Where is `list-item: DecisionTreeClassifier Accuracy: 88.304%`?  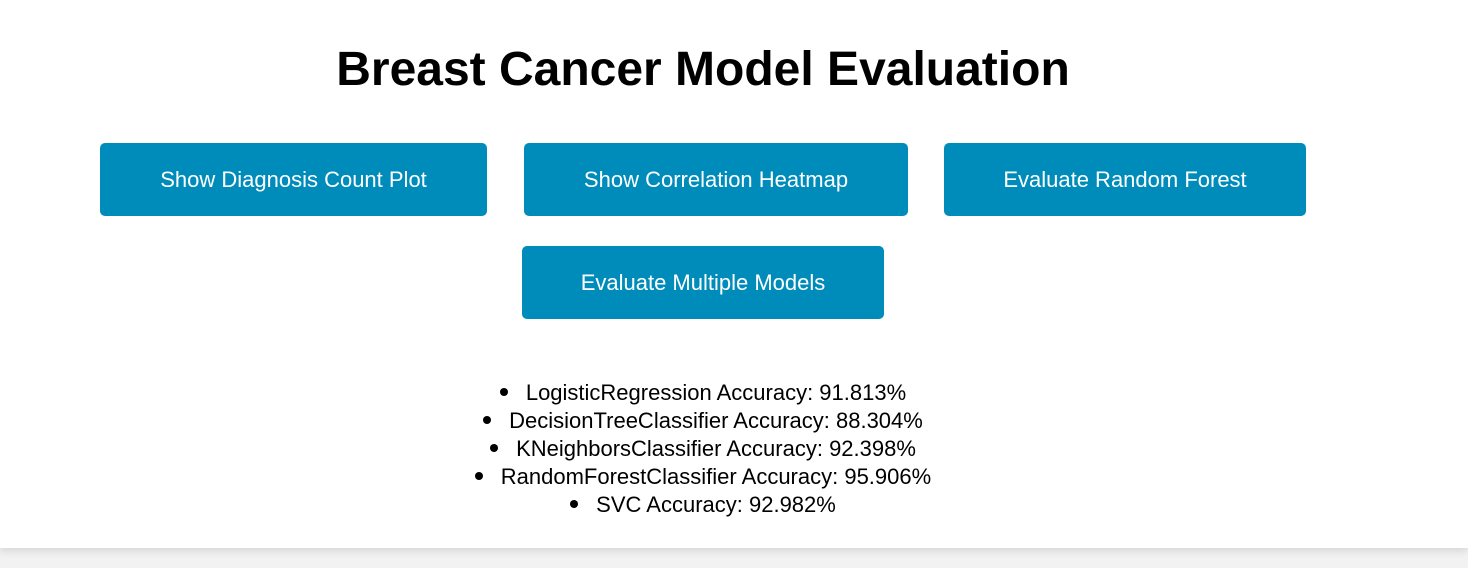
list-item: DecisionTreeClassifier Accuracy: 88.304% is located at coordinates (703, 421).